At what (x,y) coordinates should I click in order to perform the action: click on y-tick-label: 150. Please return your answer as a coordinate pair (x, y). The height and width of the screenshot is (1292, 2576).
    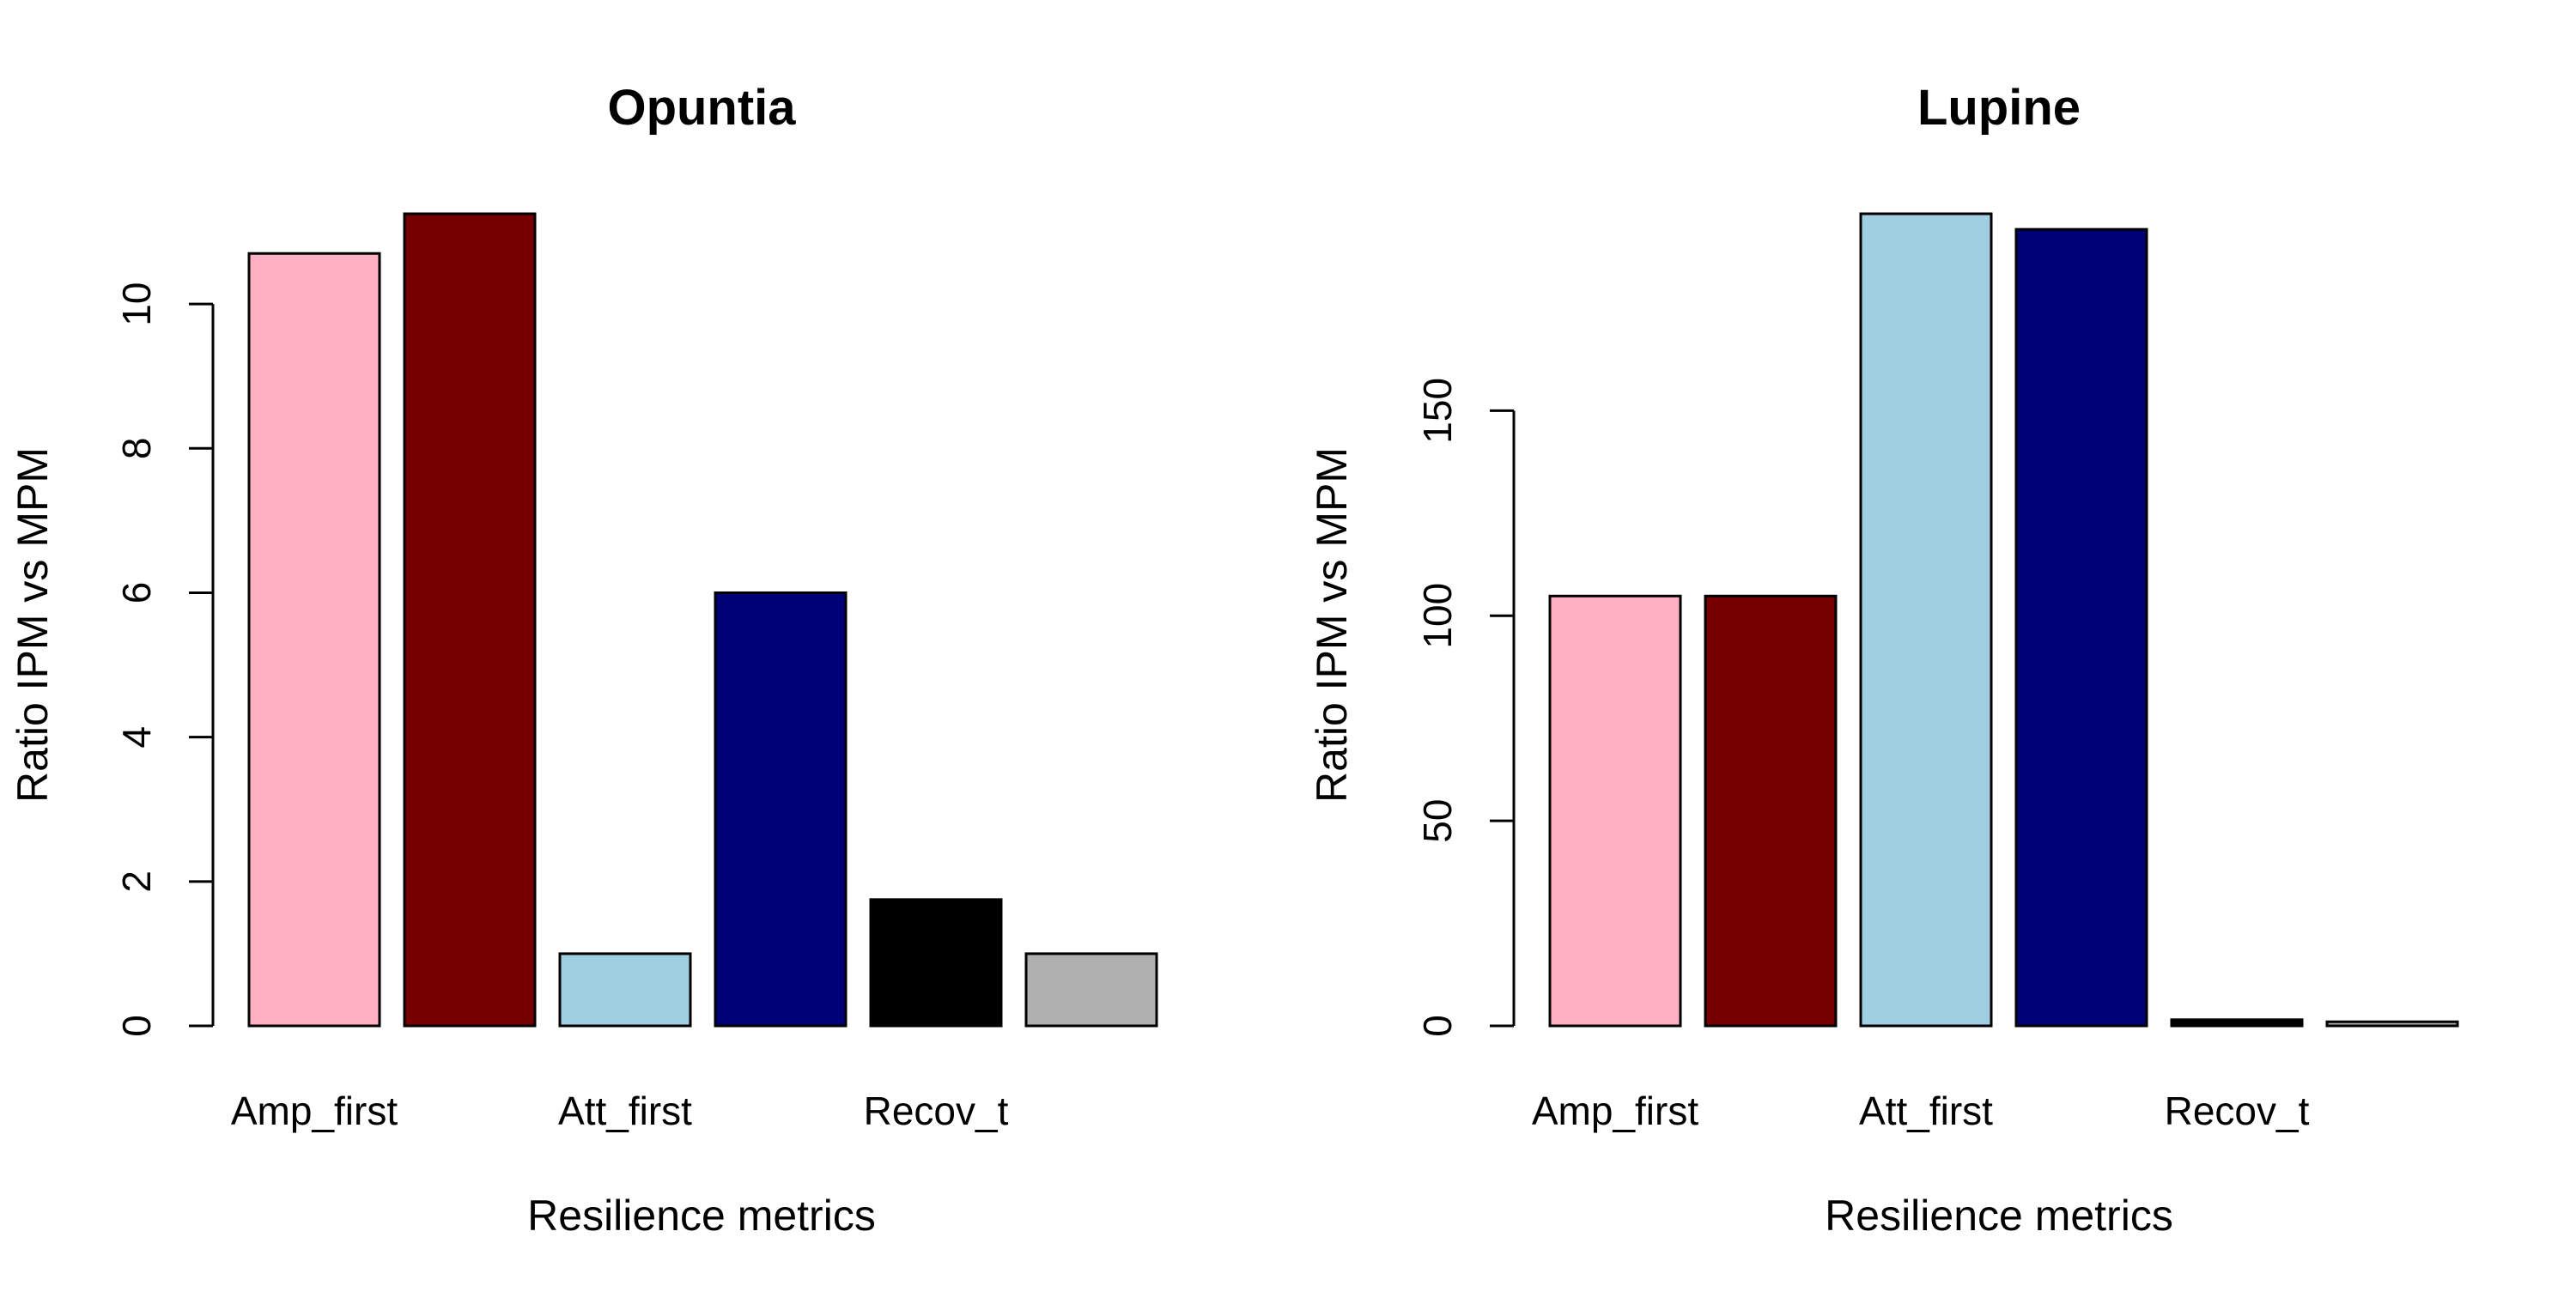
    Looking at the image, I should click on (1437, 411).